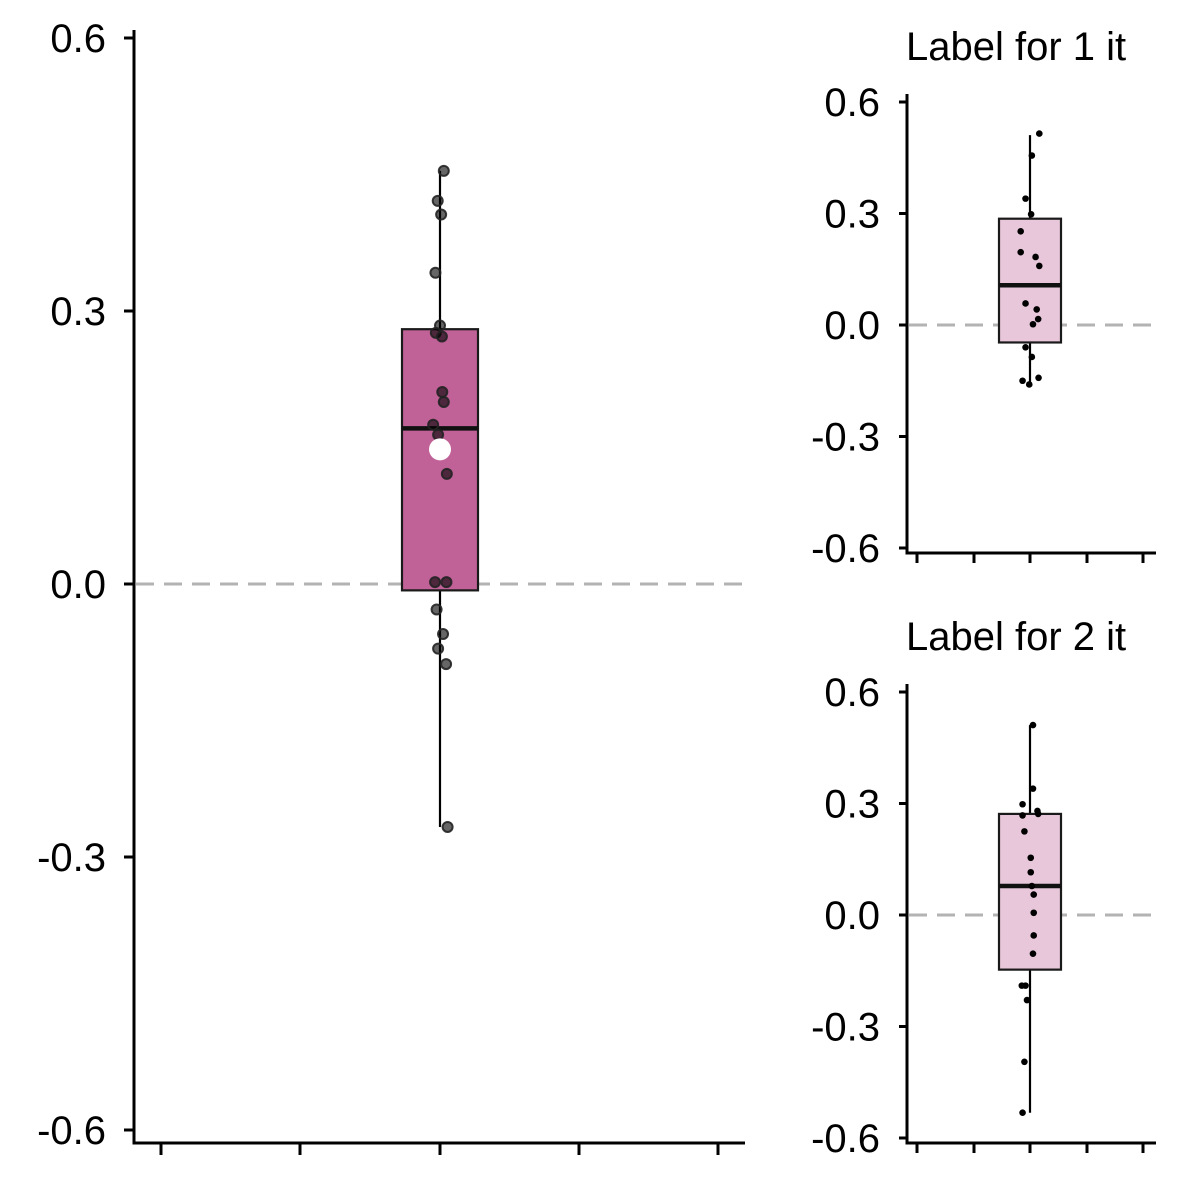 Image resolution: width=1181 pixels, height=1181 pixels. What do you see at coordinates (983, 888) in the screenshot?
I see `label-for-2-it-panel: Label for 2 it -0.6 -0.3 0.0 0.3 0.6` at bounding box center [983, 888].